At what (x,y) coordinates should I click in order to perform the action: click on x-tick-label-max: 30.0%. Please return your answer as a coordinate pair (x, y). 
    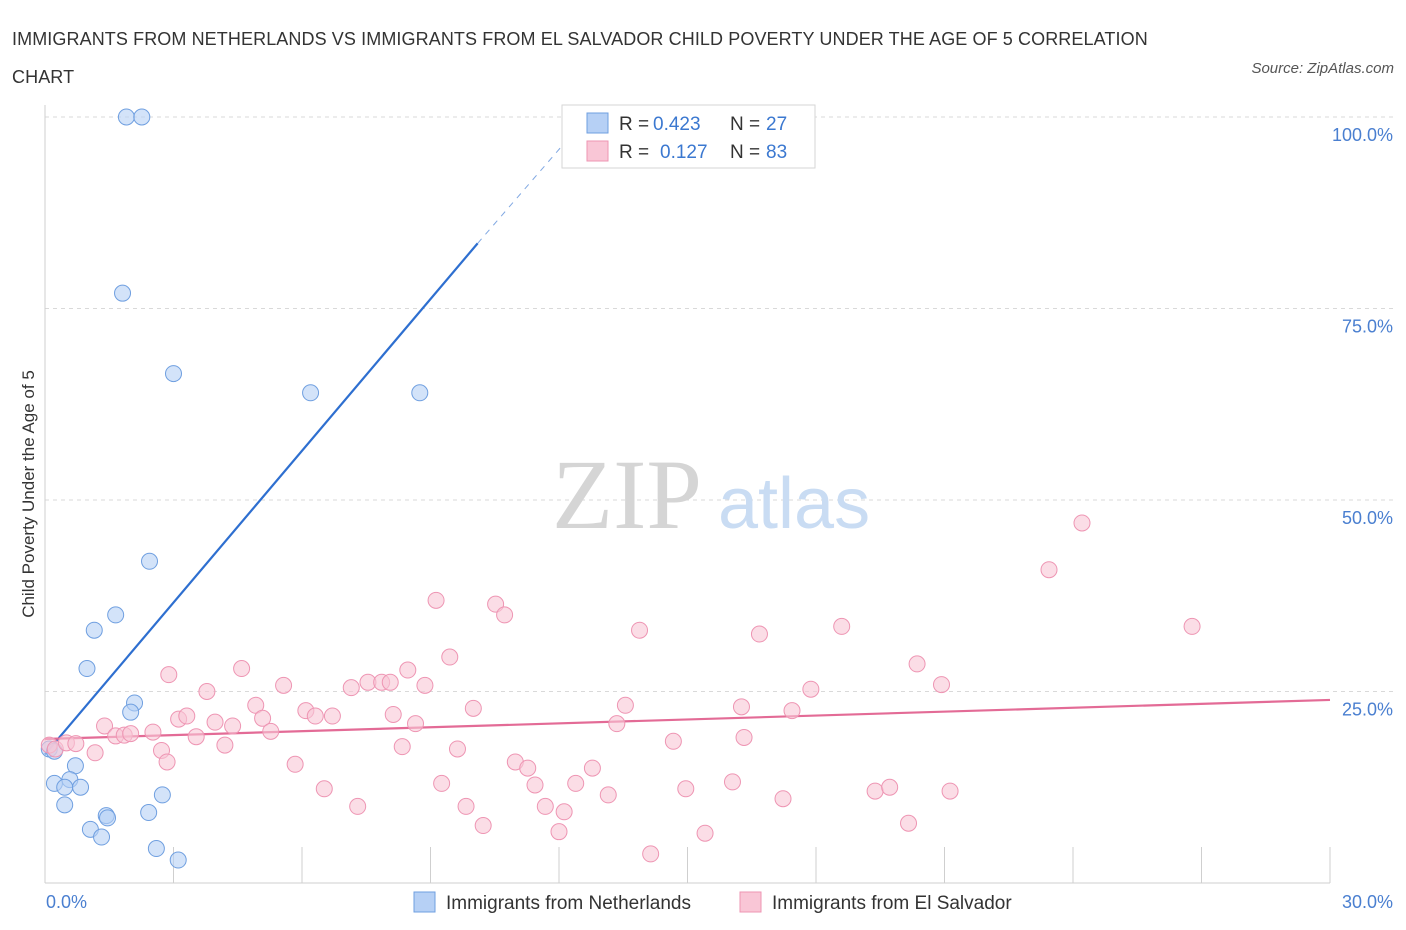
    Looking at the image, I should click on (1367, 902).